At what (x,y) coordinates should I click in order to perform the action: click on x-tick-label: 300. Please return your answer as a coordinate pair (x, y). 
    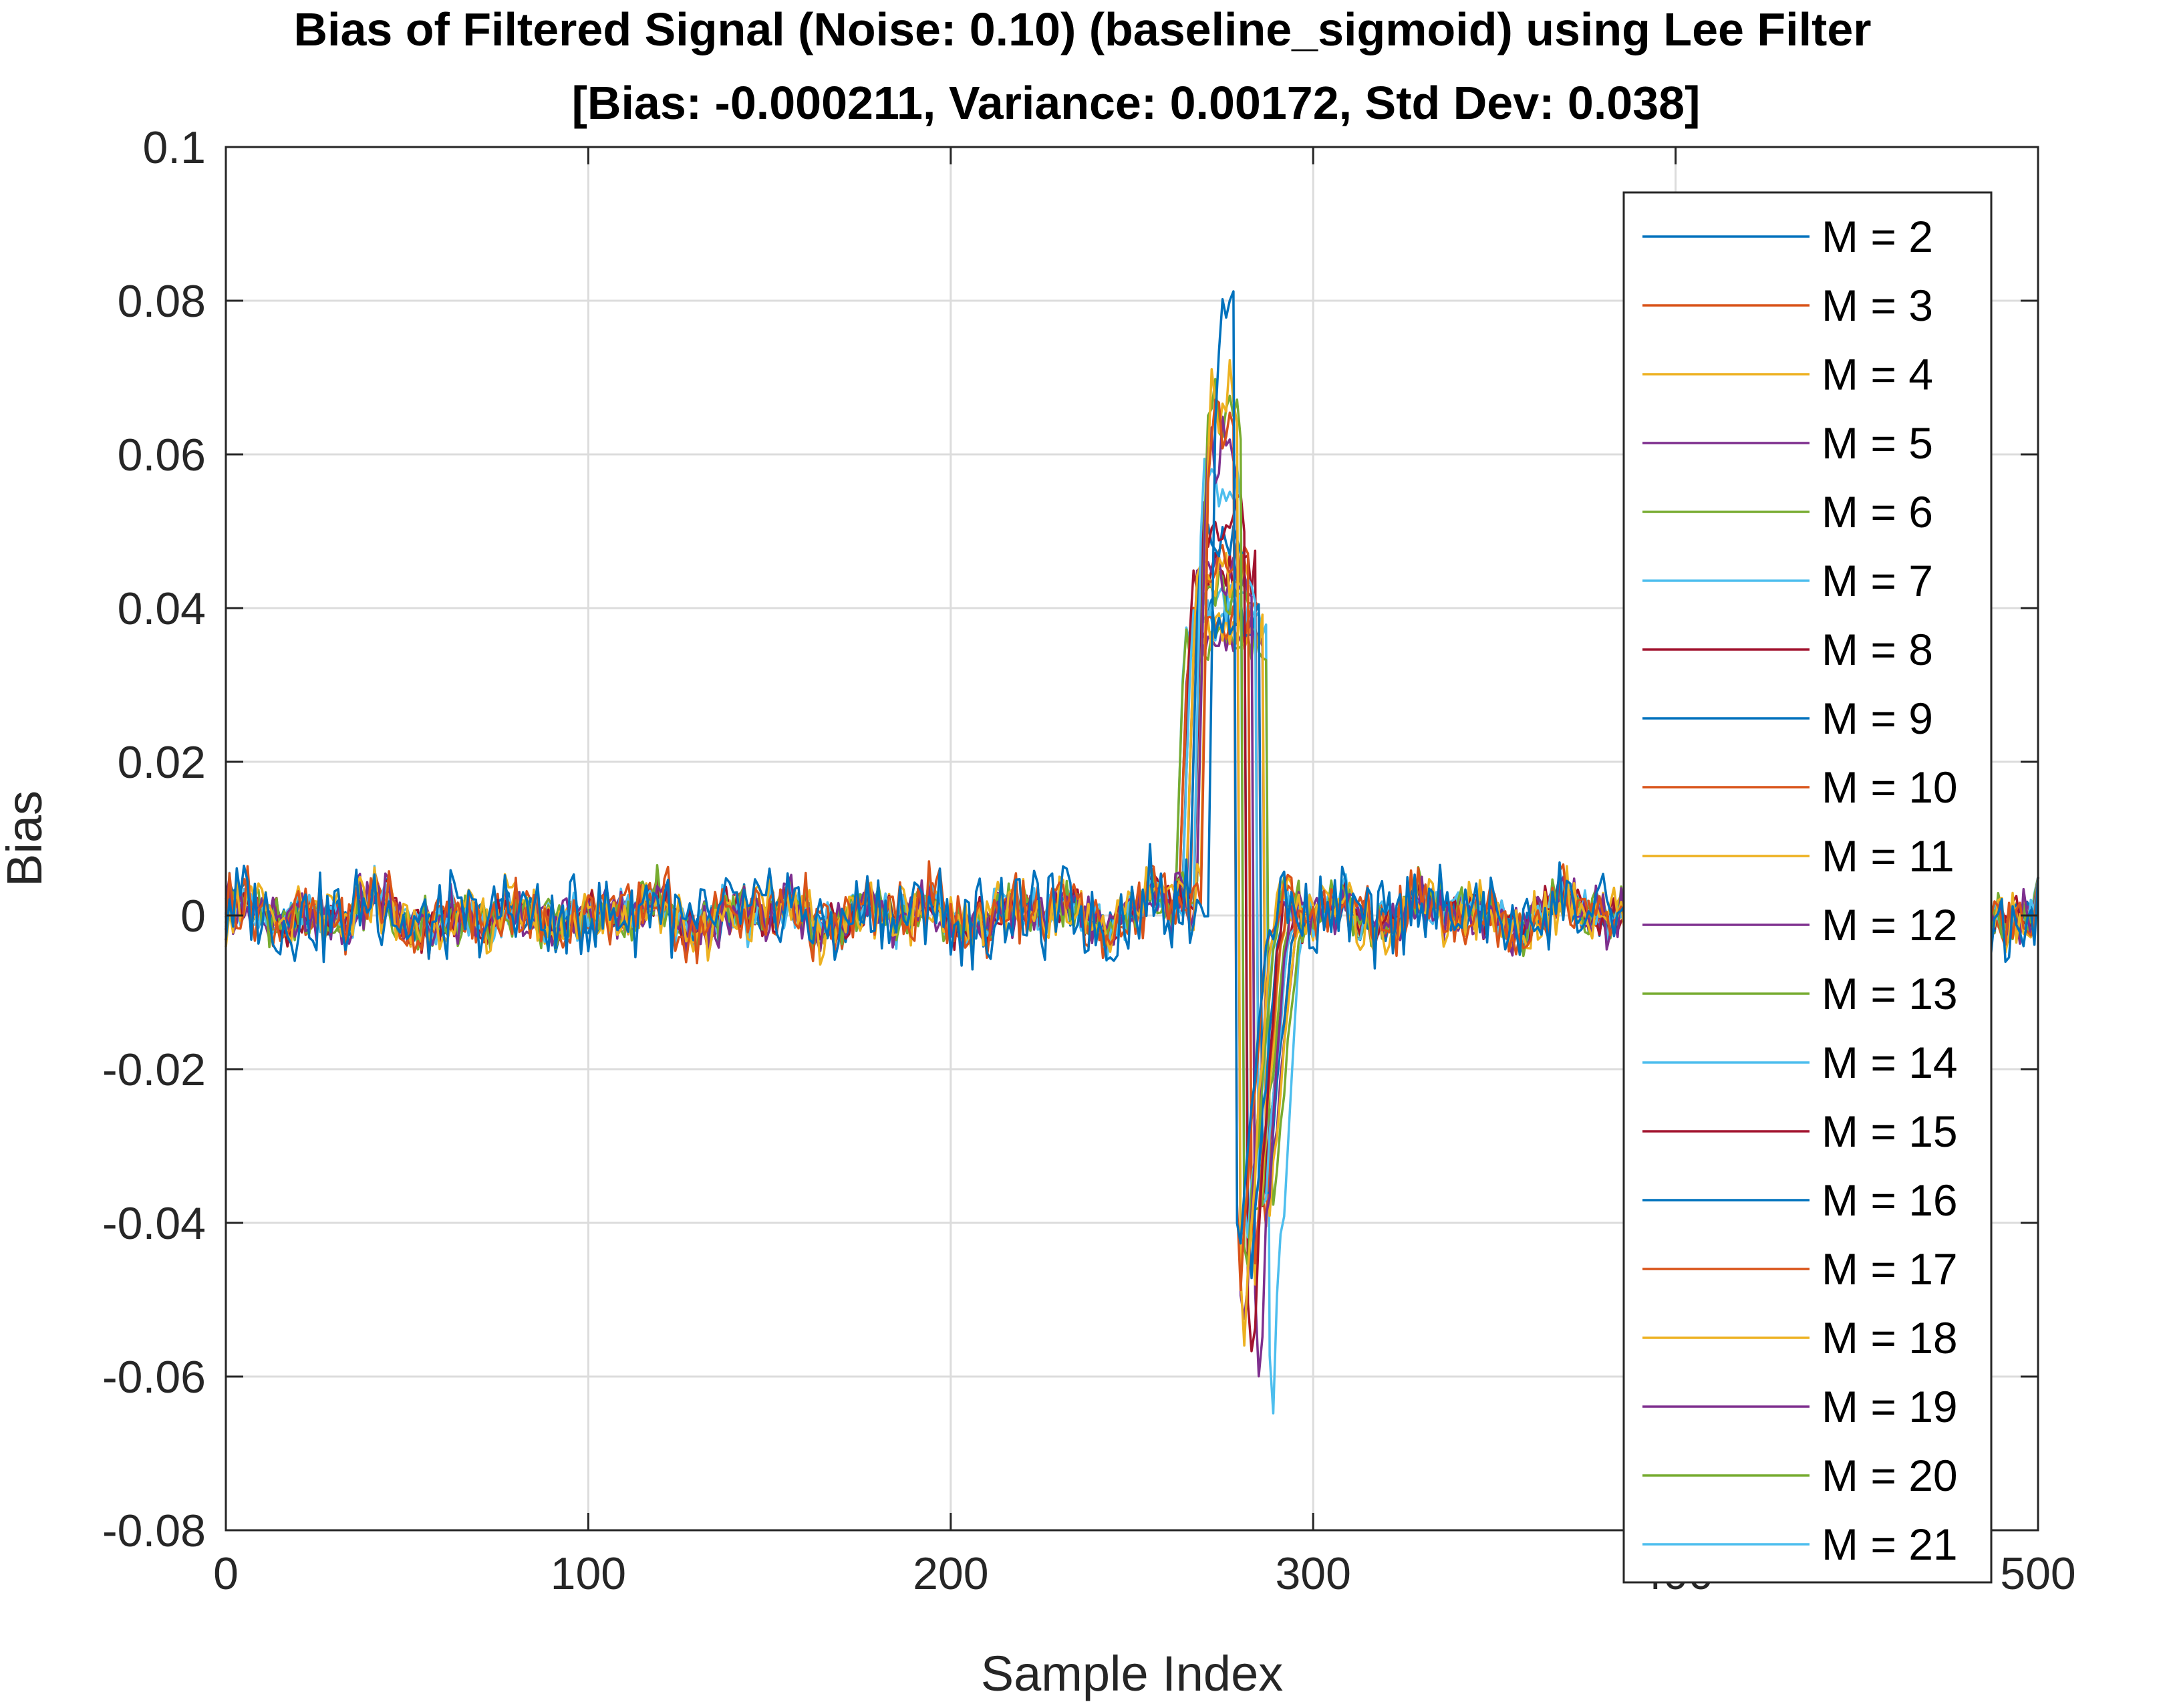
    Looking at the image, I should click on (1312, 1573).